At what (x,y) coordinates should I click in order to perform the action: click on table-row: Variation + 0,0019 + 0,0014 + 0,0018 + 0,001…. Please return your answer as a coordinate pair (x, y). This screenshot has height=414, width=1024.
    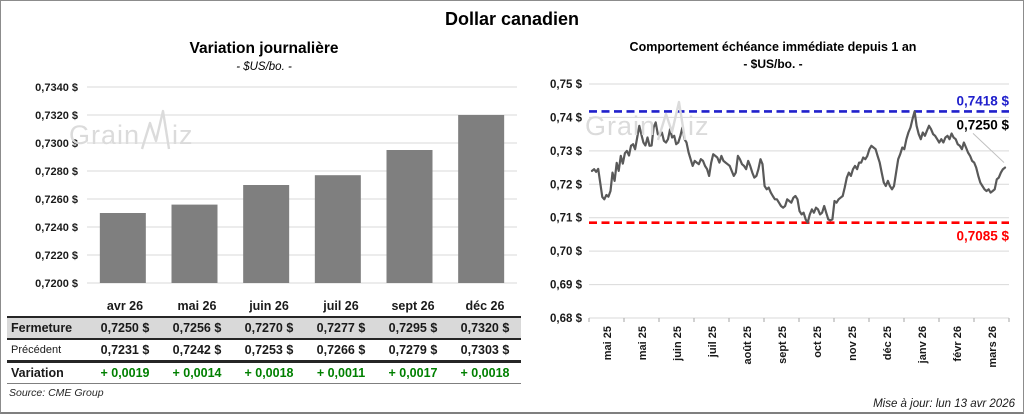
    Looking at the image, I should click on (264, 373).